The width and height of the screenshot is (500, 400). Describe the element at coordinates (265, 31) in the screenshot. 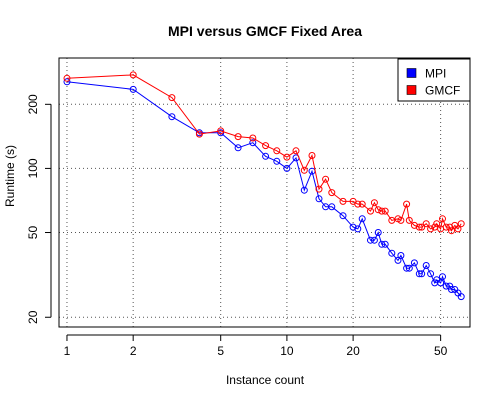

I see `chart-title: MPI versus GMCF Fixed Area` at that location.